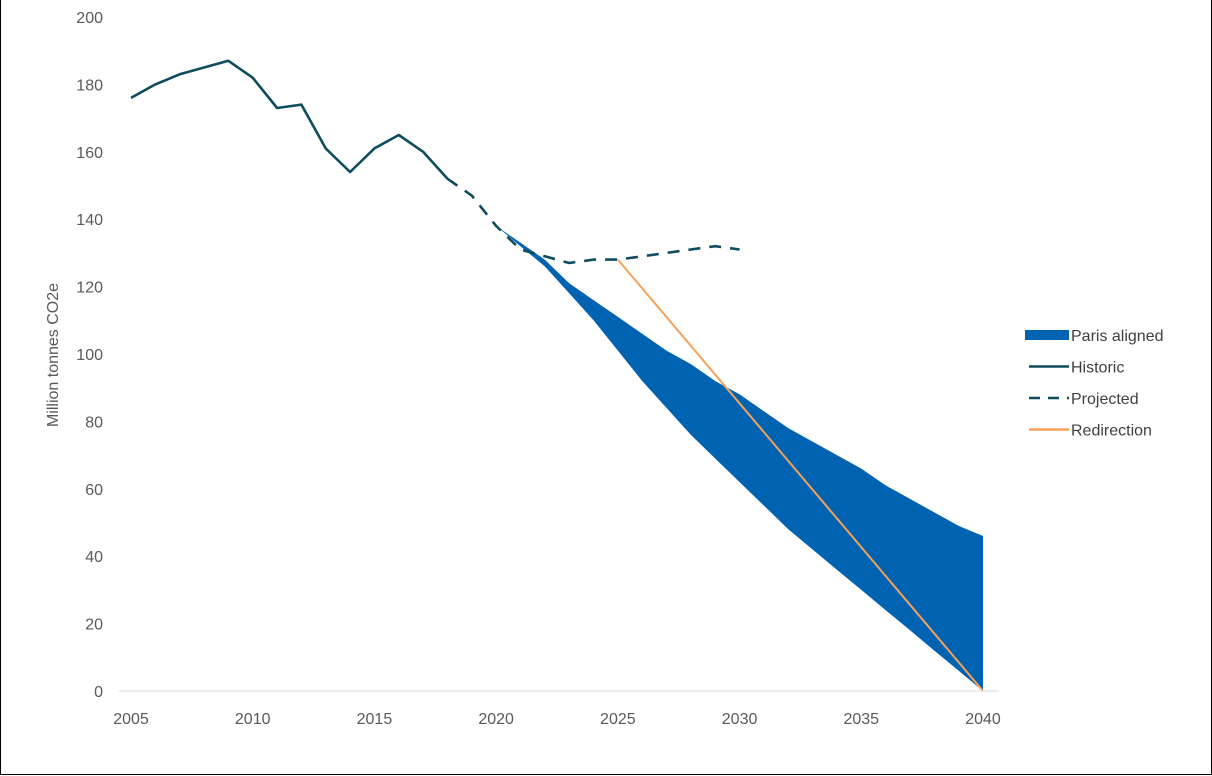  Describe the element at coordinates (98, 692) in the screenshot. I see `y-tick-label: 0` at that location.